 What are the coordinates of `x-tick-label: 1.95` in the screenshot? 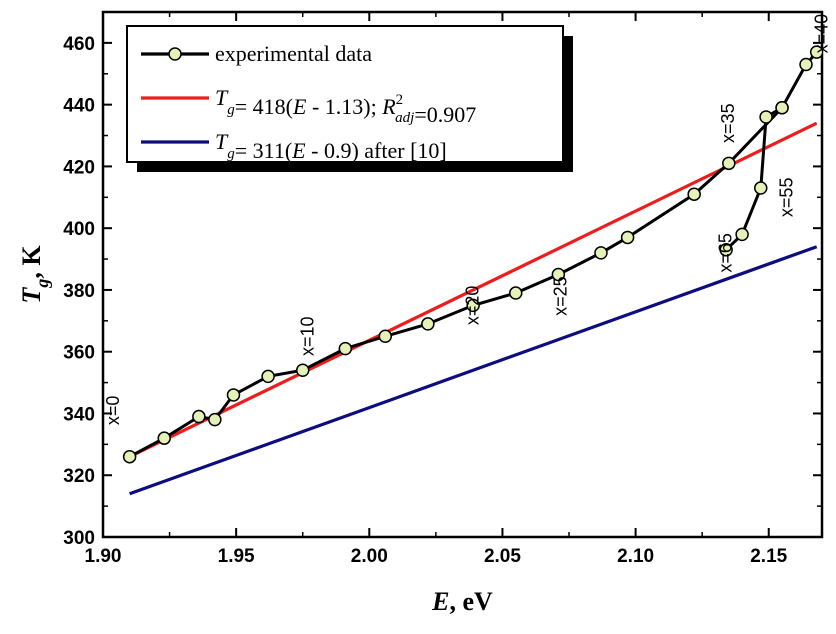 It's located at (236, 556).